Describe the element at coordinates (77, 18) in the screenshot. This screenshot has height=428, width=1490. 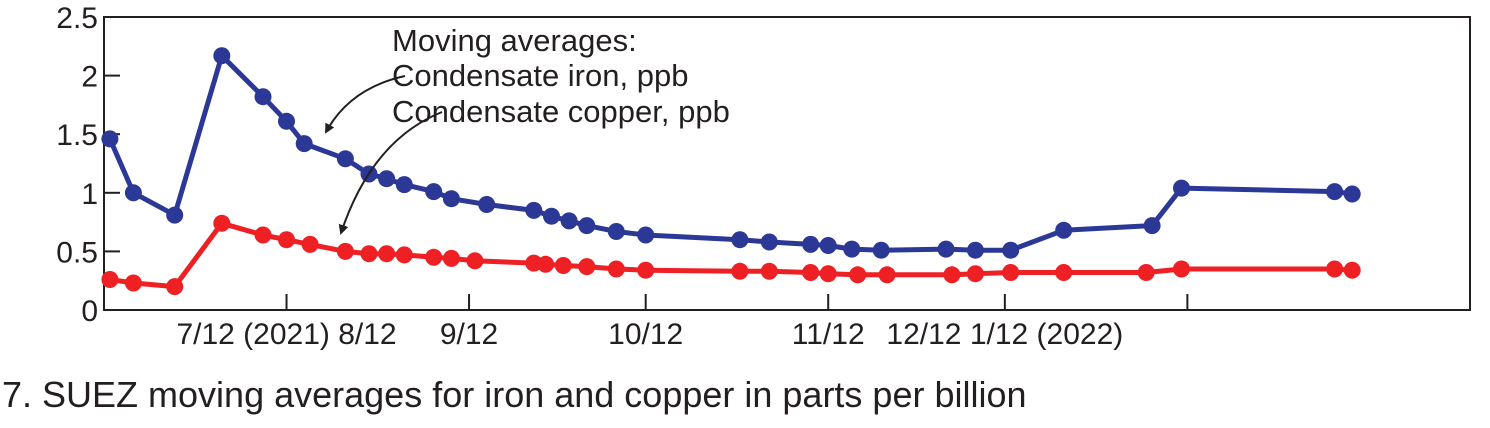
I see `y-tick-label: 2.5` at that location.